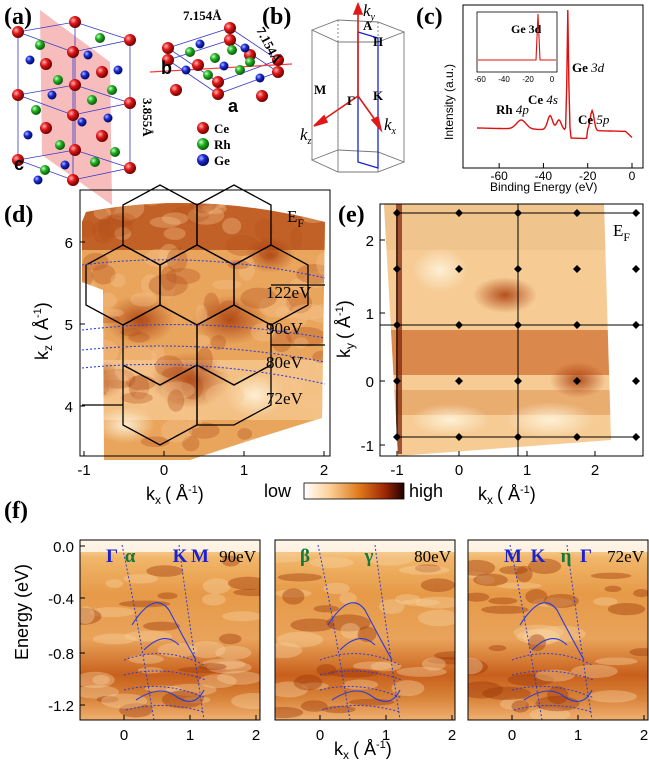 This screenshot has height=762, width=649. I want to click on high-symmetry-mark: Γ, so click(112, 556).